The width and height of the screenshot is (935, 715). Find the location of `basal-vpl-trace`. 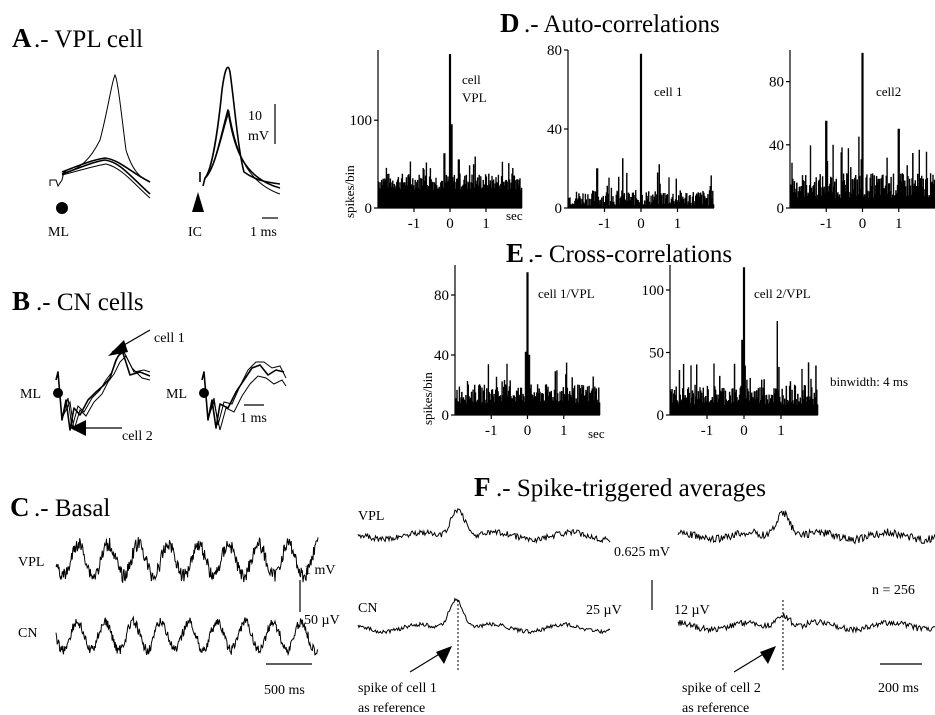

basal-vpl-trace is located at coordinates (187, 560).